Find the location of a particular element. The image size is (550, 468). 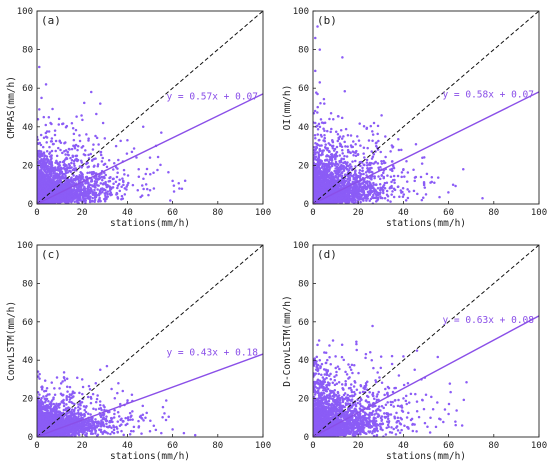

y-tick-label: 20 is located at coordinates (27, 166).